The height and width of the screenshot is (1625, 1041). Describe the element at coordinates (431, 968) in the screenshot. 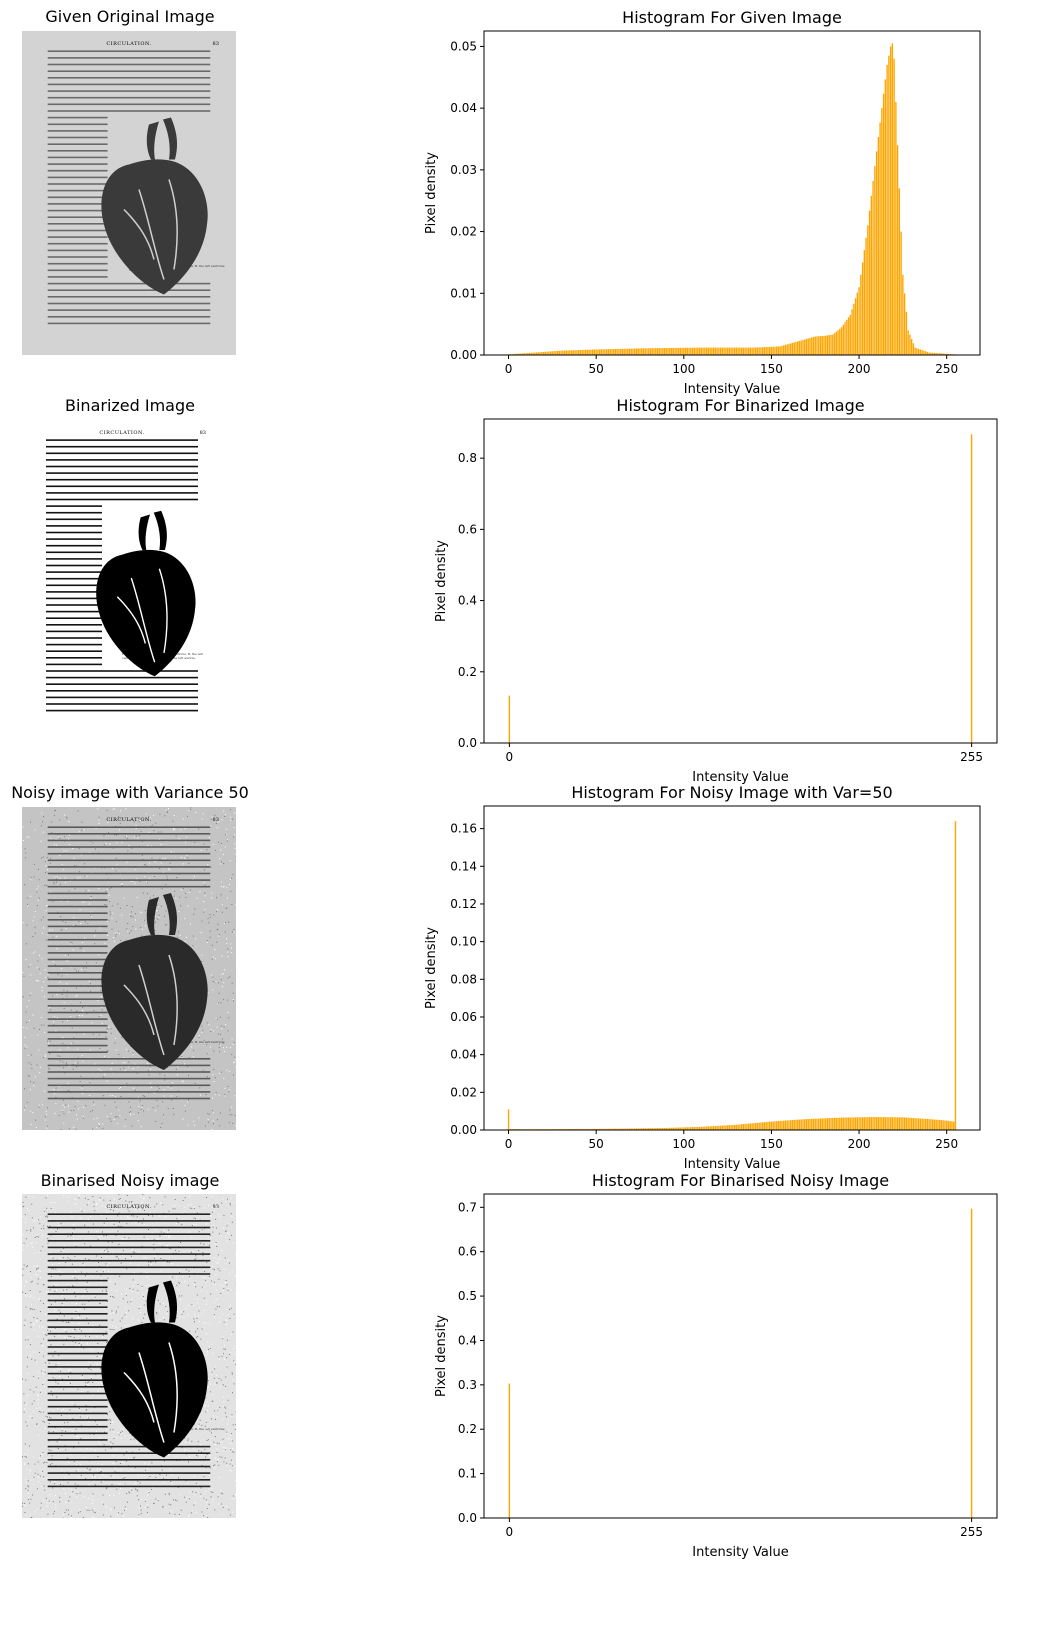

I see `y-axis-label: Pixel density` at that location.